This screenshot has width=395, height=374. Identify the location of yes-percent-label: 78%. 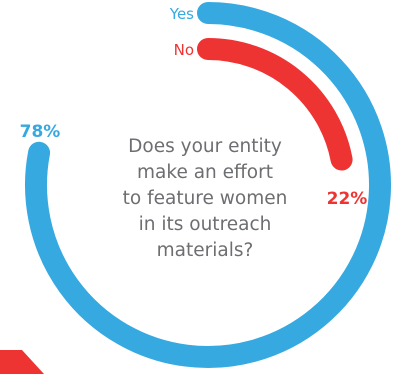
(40, 132).